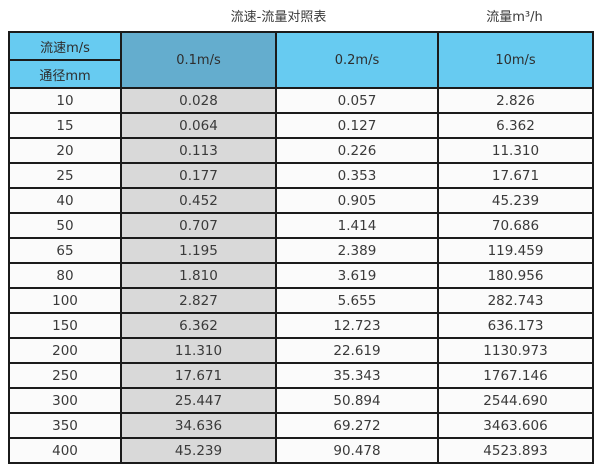 This screenshot has height=466, width=600. Describe the element at coordinates (357, 425) in the screenshot. I see `flow-value-cell: 69.272` at that location.